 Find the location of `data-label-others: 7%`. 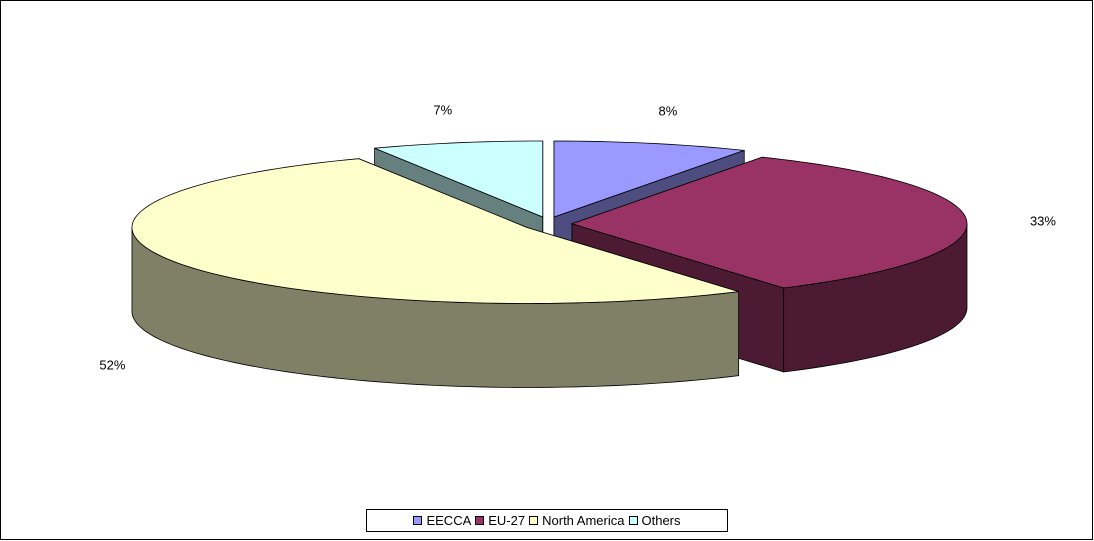

data-label-others: 7% is located at coordinates (442, 109).